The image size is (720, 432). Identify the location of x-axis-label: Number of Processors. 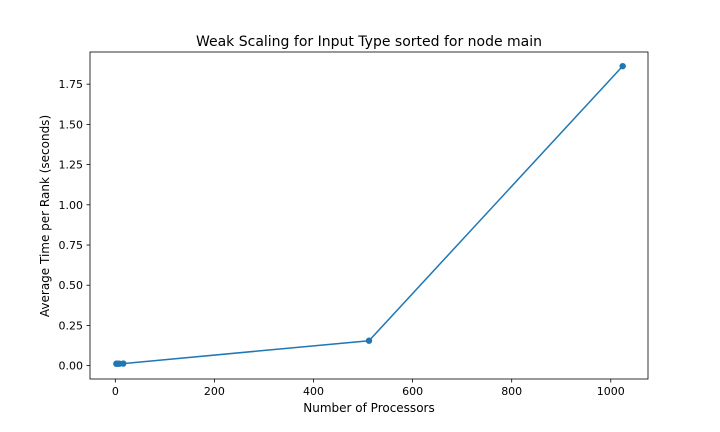
(368, 408).